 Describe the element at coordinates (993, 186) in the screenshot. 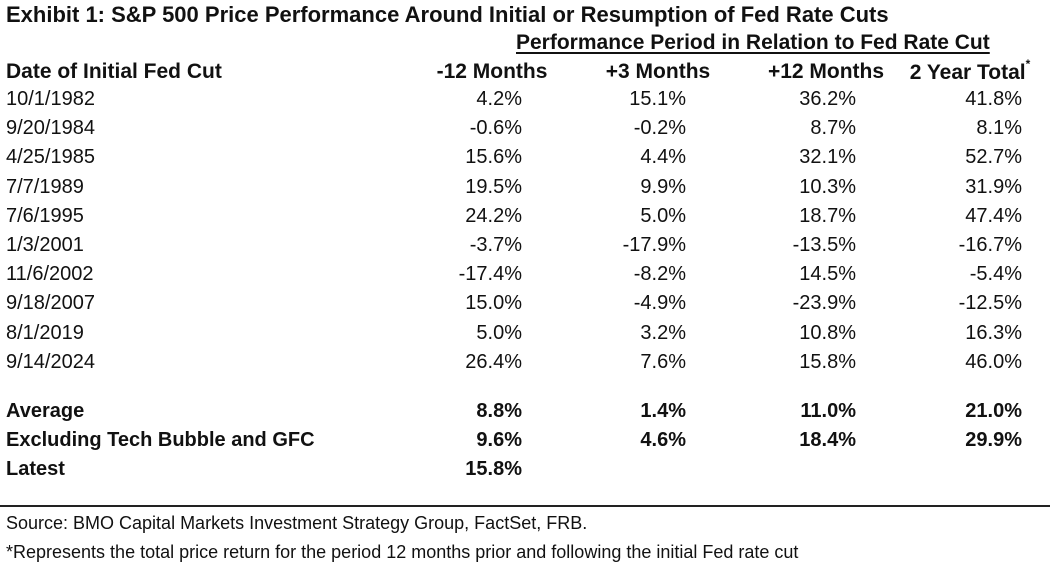

I see `cell-2-year-total: 31.9%` at that location.